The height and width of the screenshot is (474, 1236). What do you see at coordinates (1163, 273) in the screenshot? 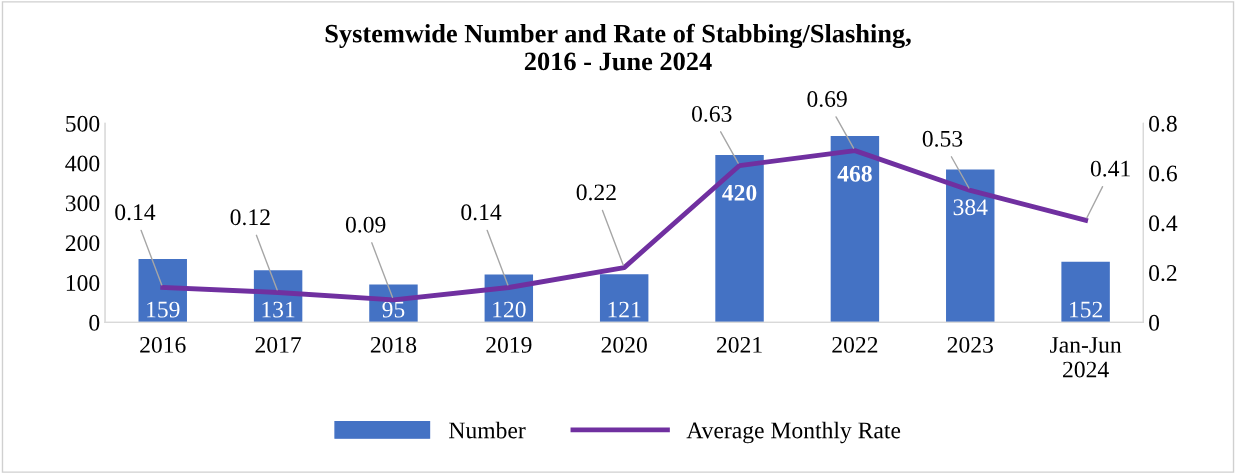
I see `y2-tick-label: 0.2` at bounding box center [1163, 273].